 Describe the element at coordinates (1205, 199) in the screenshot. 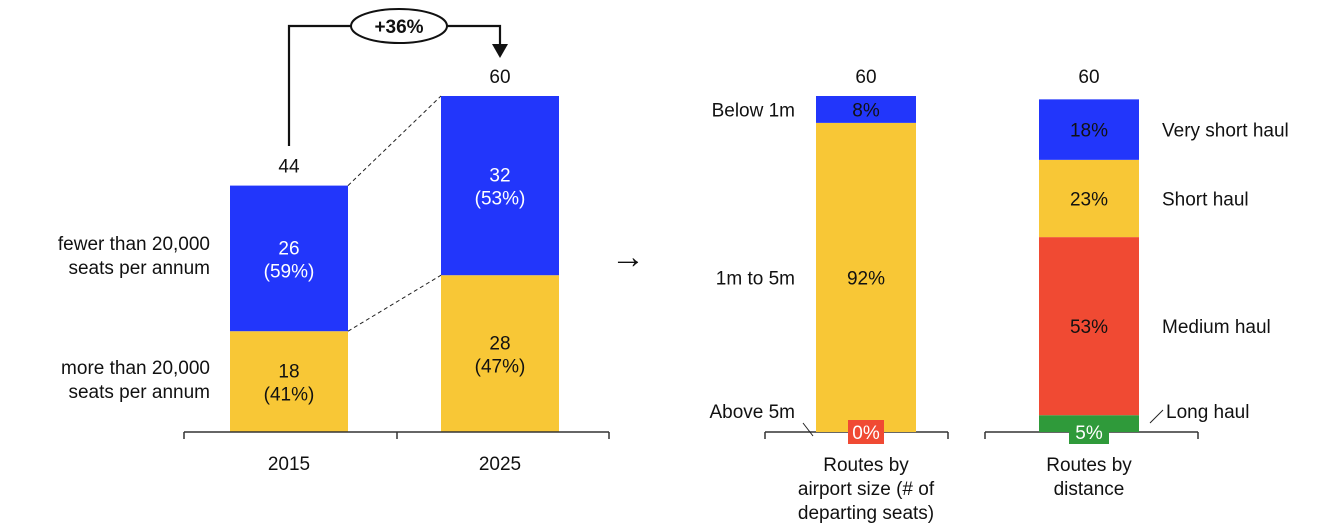

I see `segment-name-short-haul: Short haul` at that location.